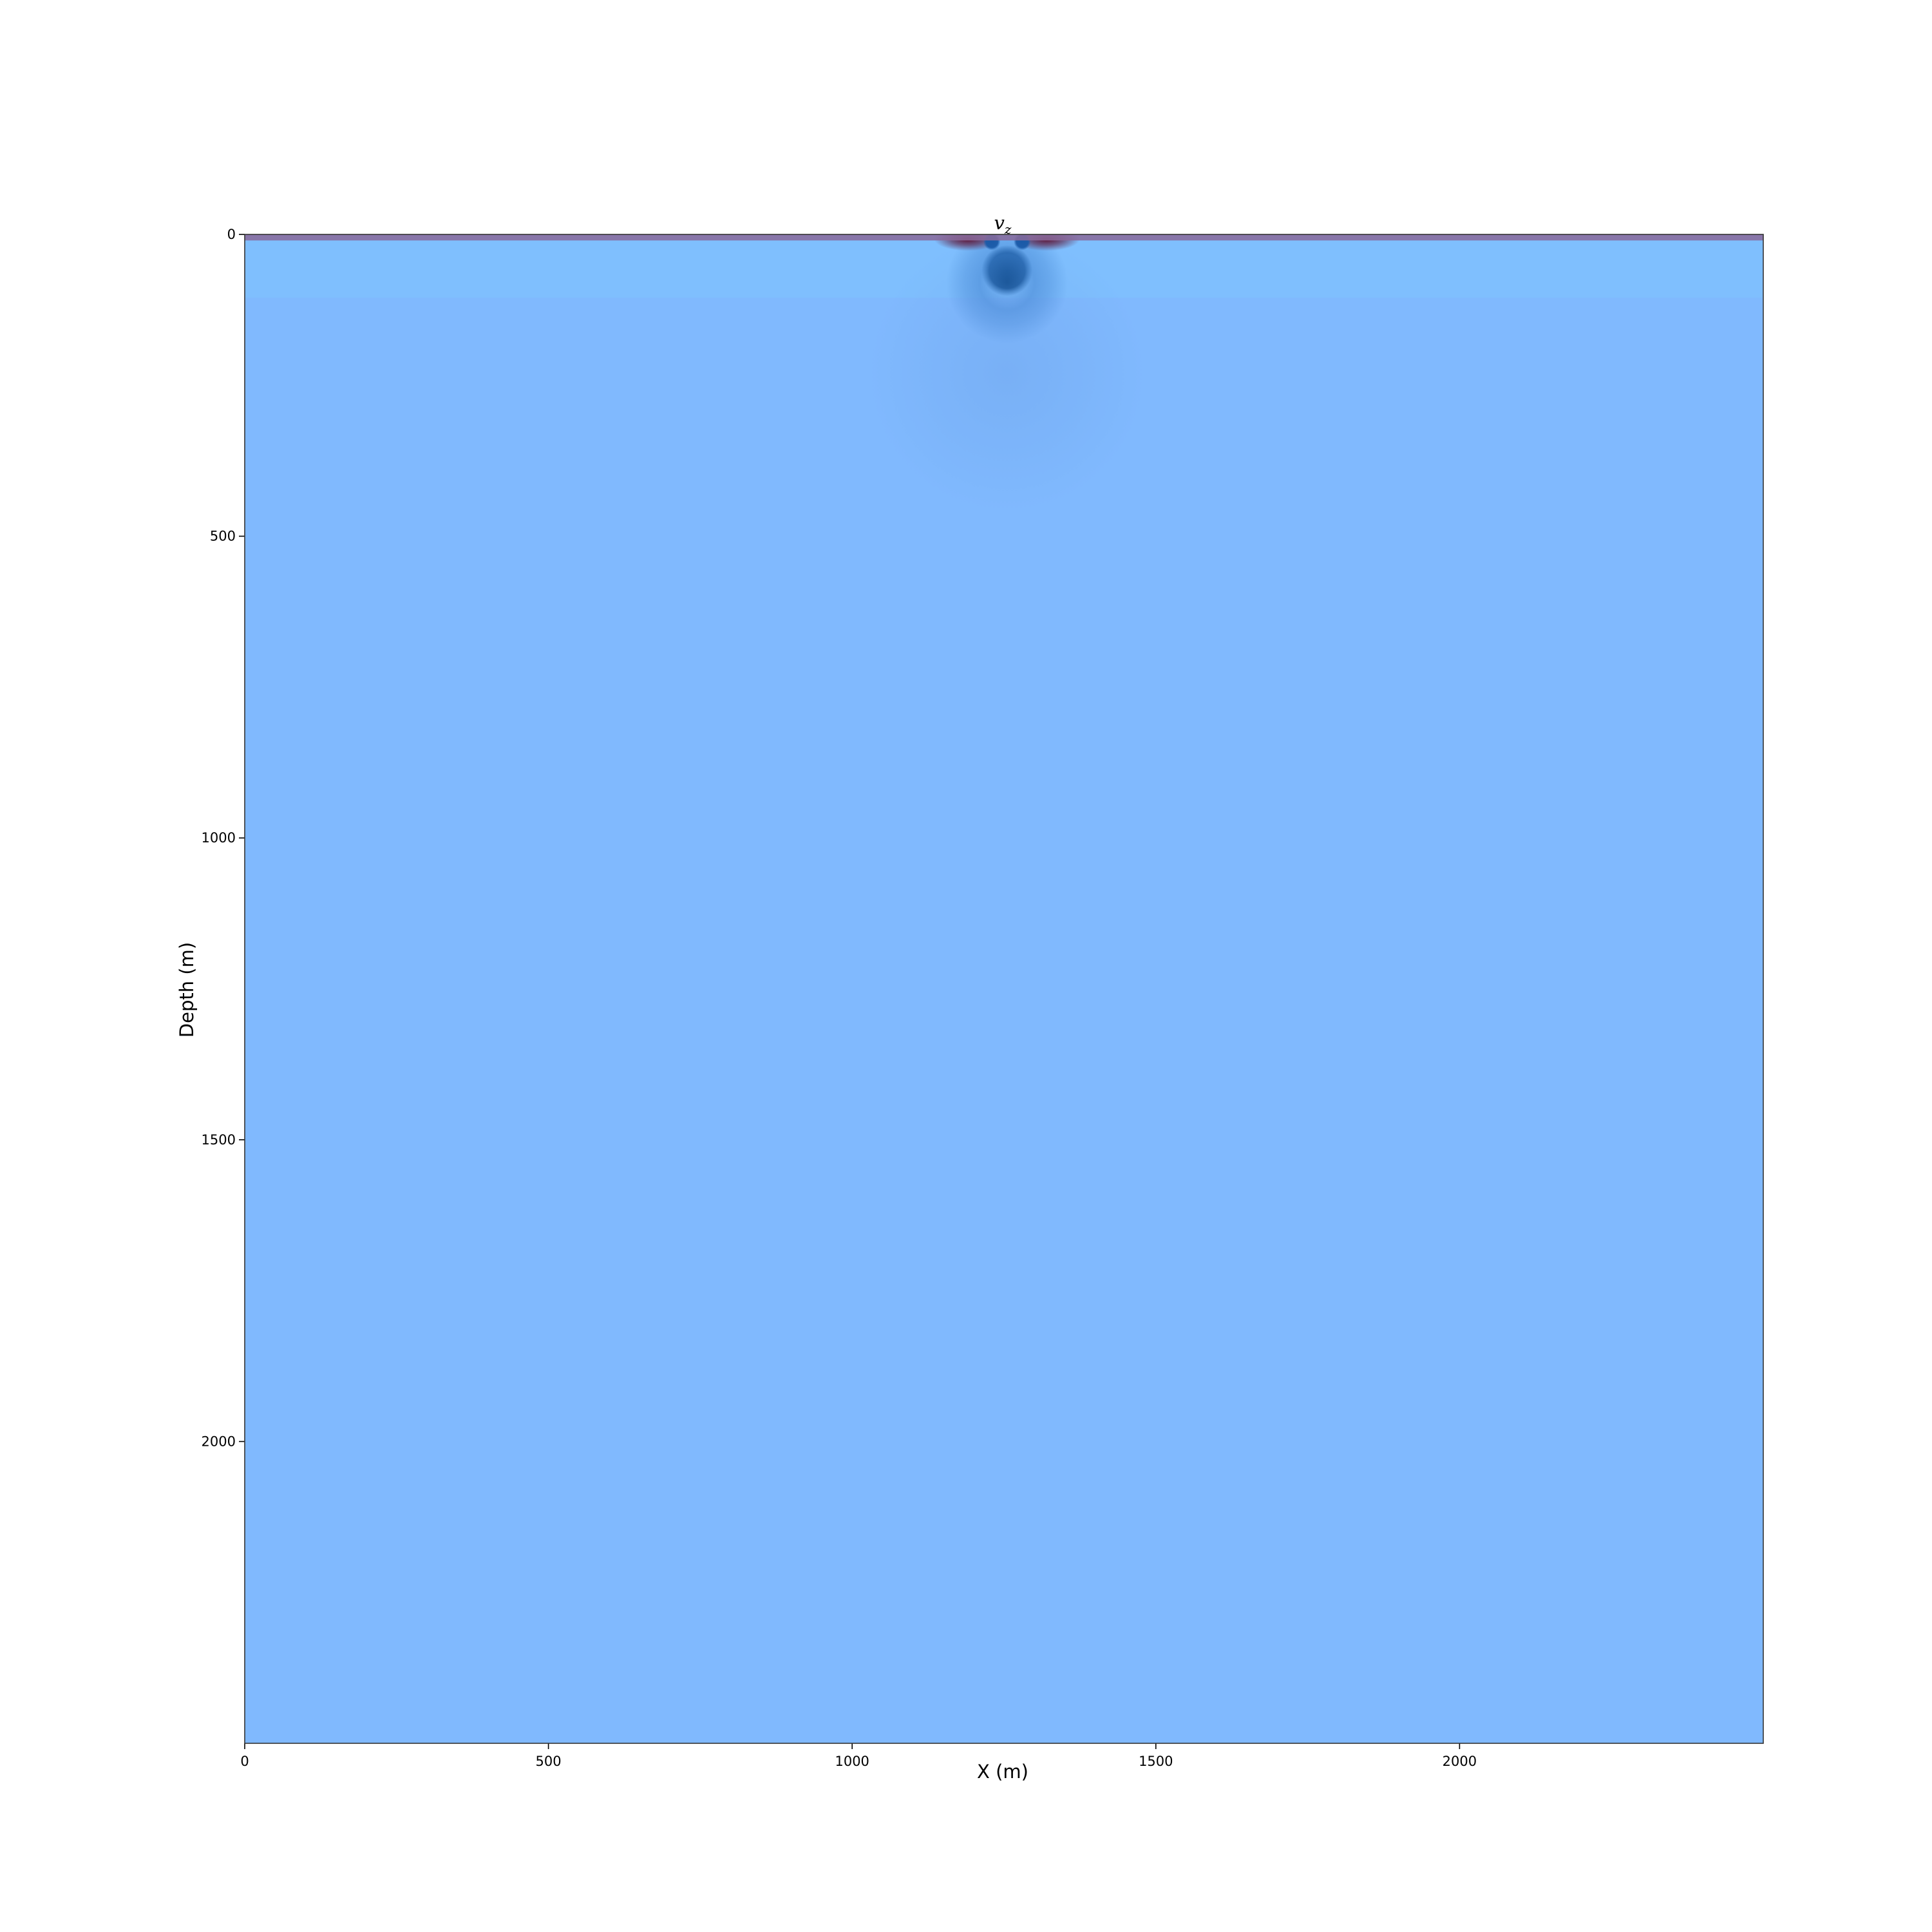 Image resolution: width=1932 pixels, height=1932 pixels. What do you see at coordinates (1003, 1772) in the screenshot?
I see `x-axis-label: X (m)` at bounding box center [1003, 1772].